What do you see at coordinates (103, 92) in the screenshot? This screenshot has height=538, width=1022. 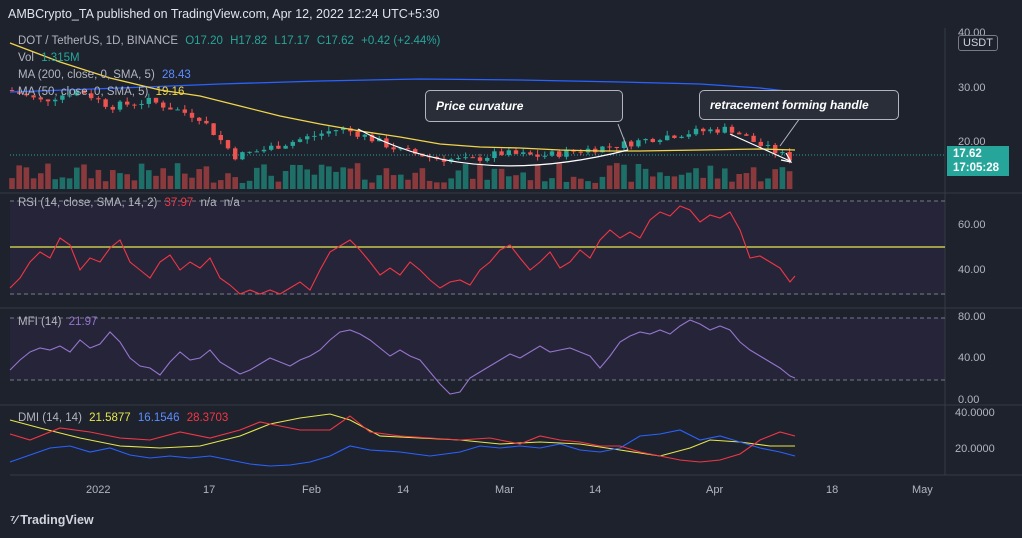 I see `ma50-legend: MA (50, close, 0, SMA, 5) 19.16` at bounding box center [103, 92].